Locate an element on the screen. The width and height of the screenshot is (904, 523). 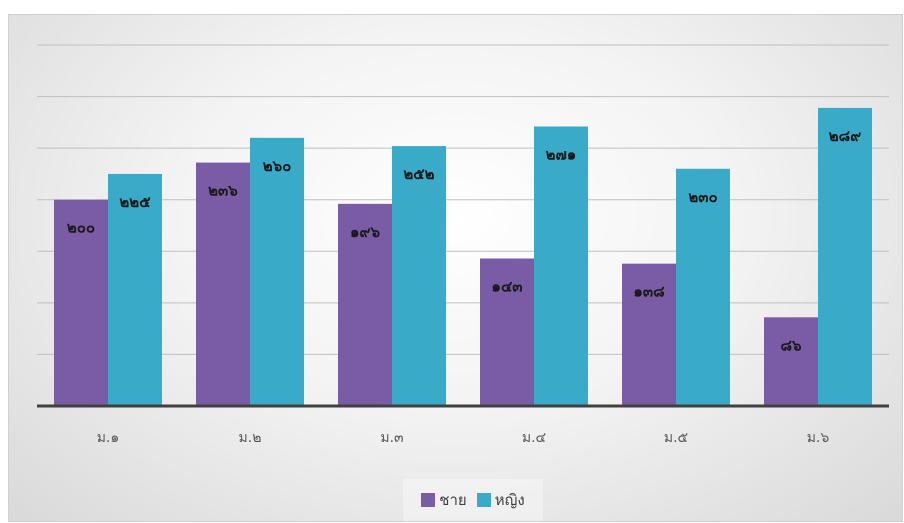
legend-swatch-female is located at coordinates (483, 500).